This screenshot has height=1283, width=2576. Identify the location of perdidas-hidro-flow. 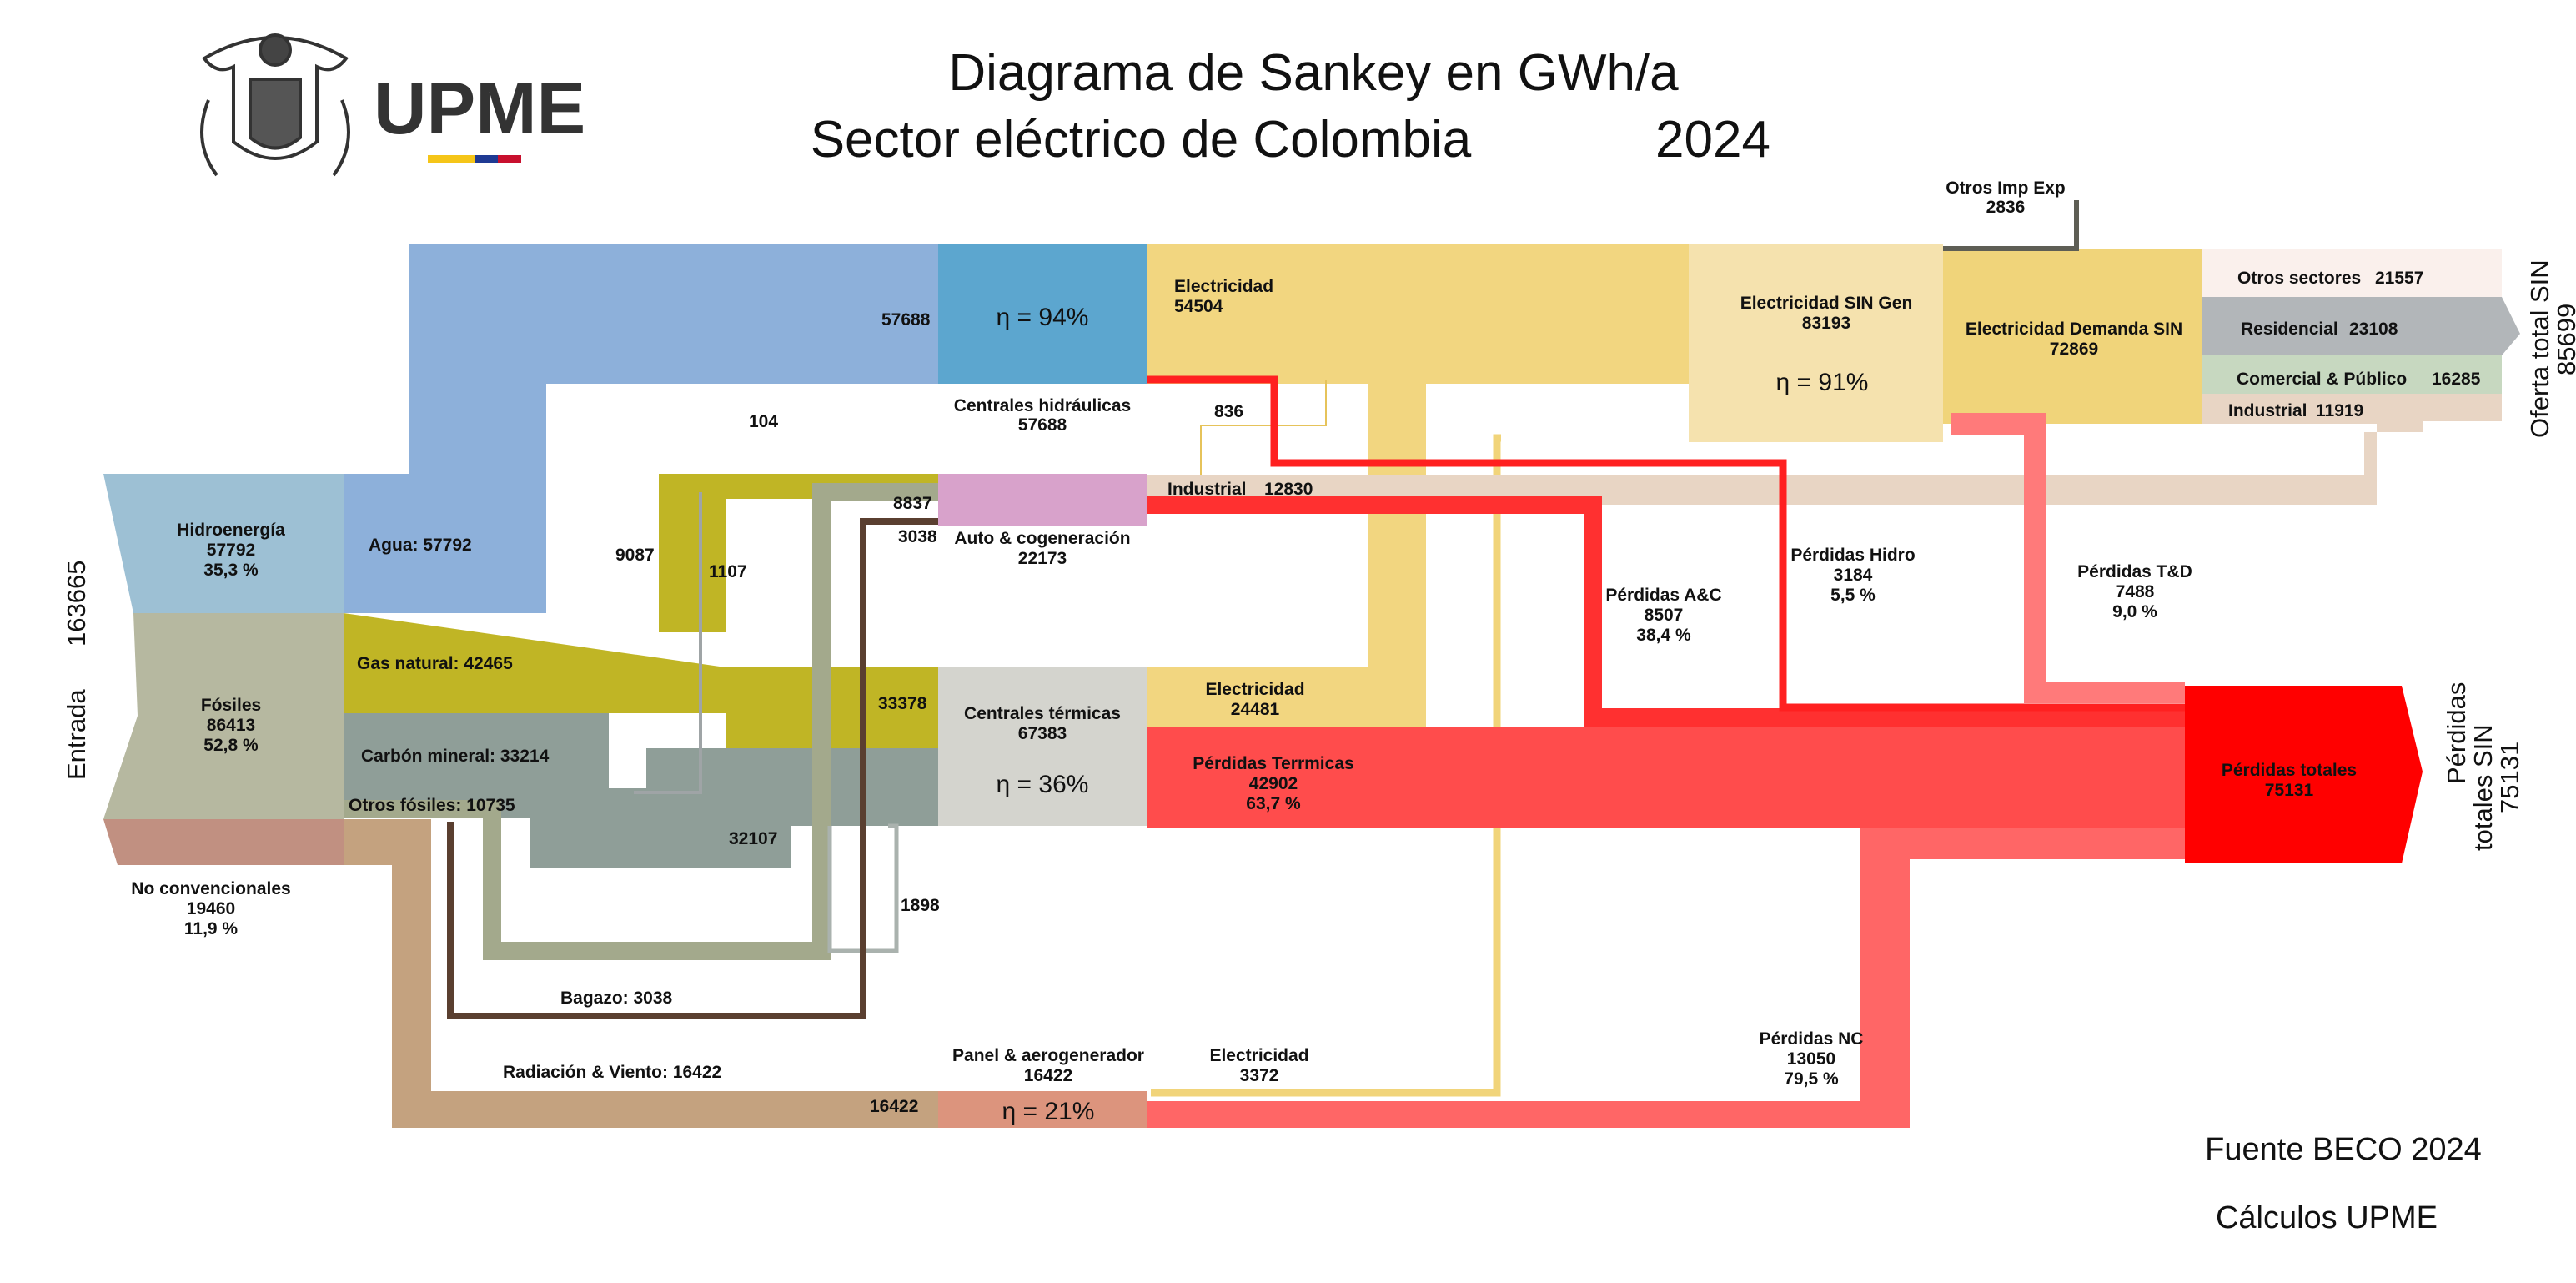
(1666, 543).